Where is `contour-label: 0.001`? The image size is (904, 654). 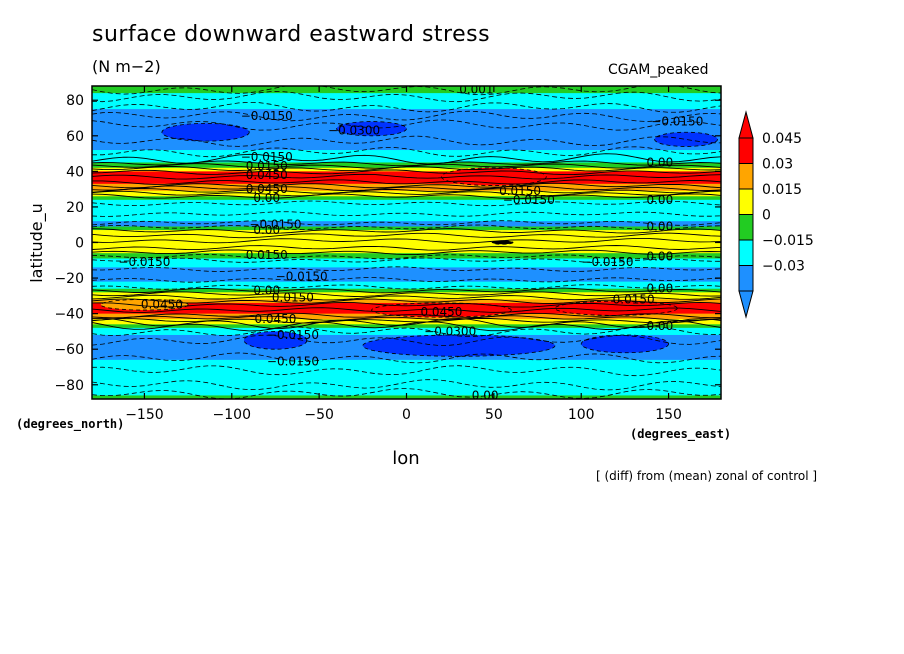 contour-label: 0.001 is located at coordinates (476, 90).